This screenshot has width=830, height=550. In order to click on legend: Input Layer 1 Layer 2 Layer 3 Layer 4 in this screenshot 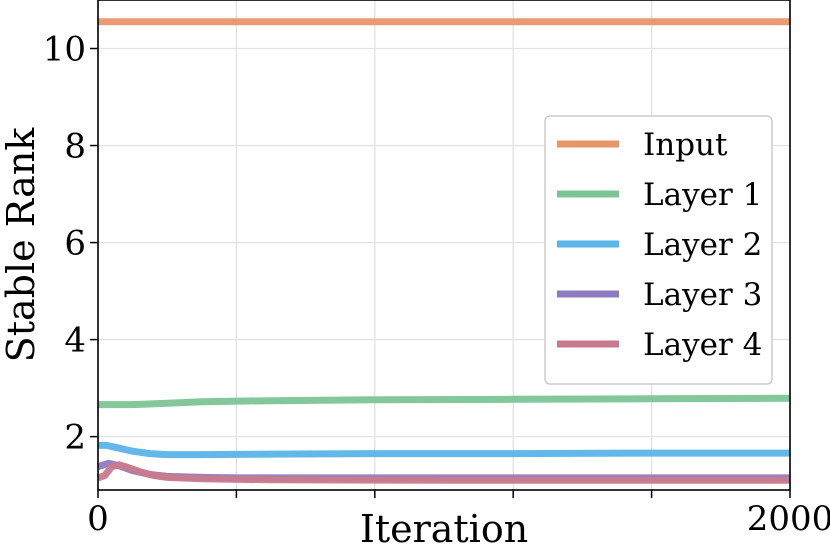, I will do `click(658, 250)`.